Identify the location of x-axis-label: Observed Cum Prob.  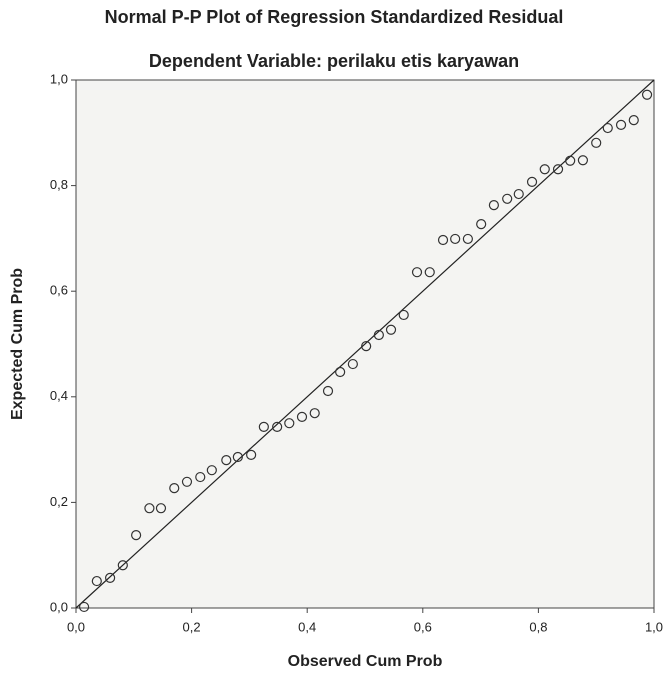
(365, 661).